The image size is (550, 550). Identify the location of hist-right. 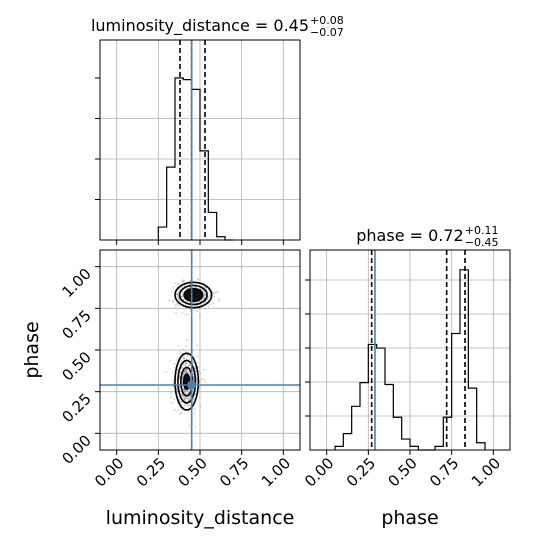
(410, 360).